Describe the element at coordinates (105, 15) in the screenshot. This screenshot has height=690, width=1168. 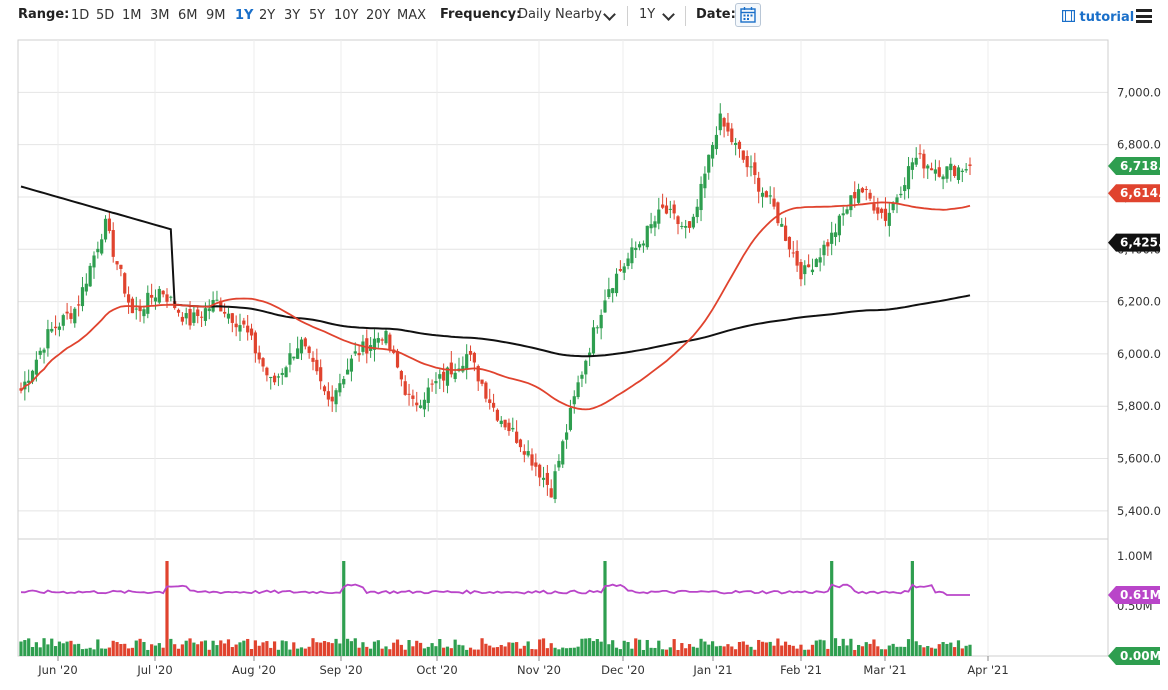
I see `range-5d: 5D` at that location.